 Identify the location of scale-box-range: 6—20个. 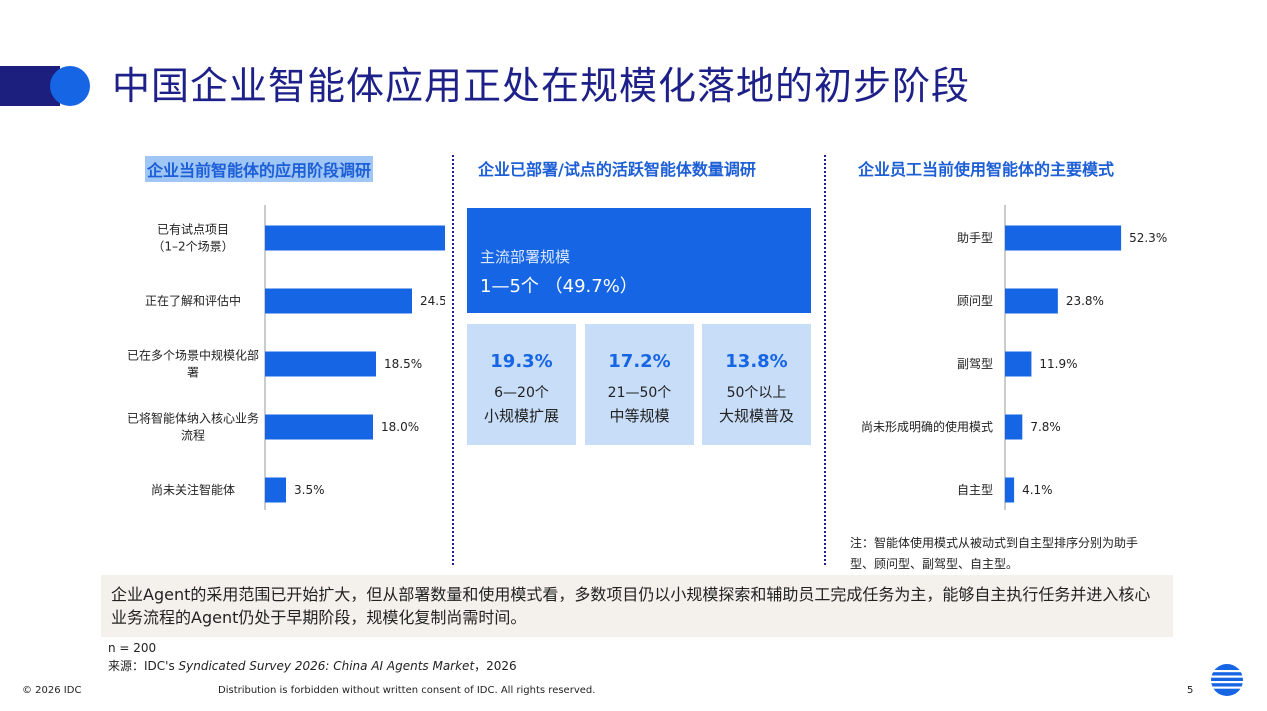
(521, 393).